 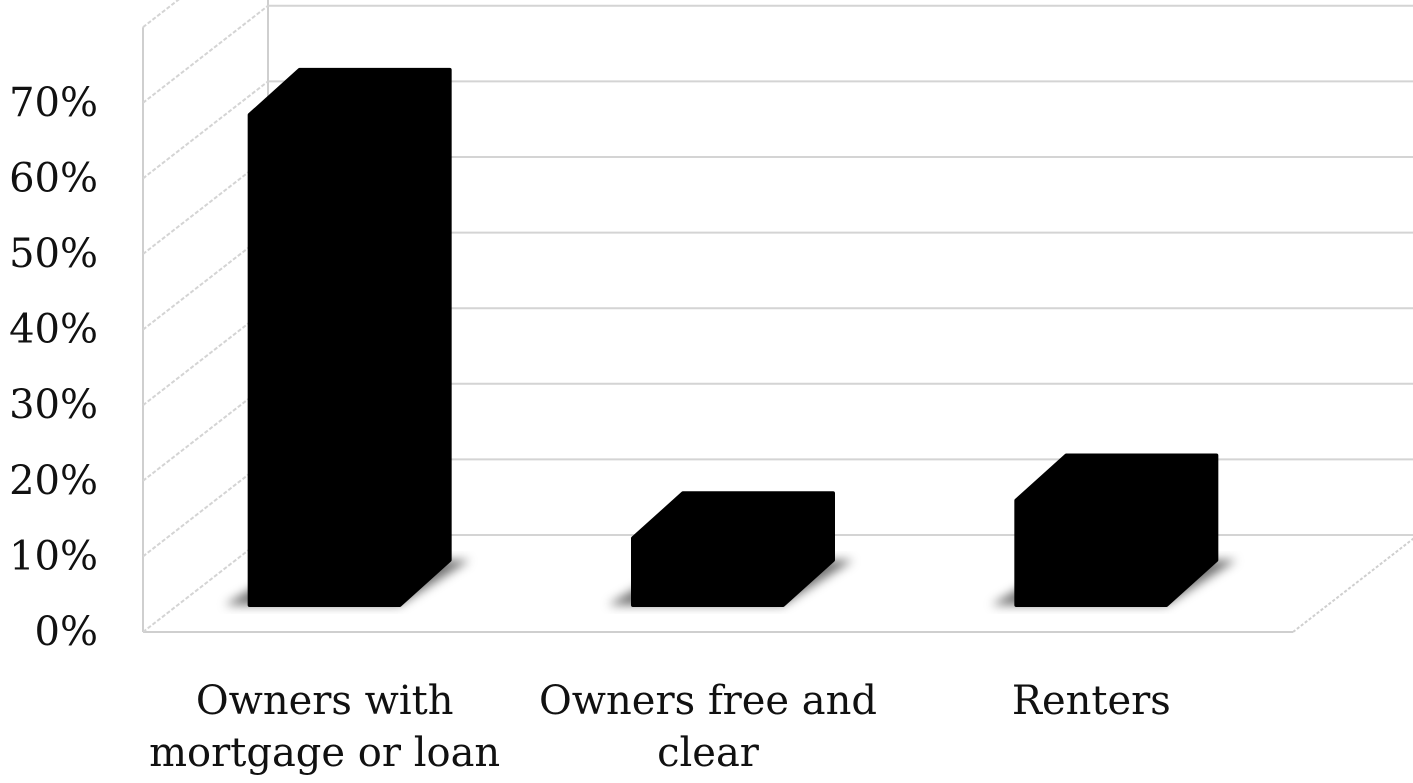 What do you see at coordinates (53, 556) in the screenshot?
I see `y-tick-label: 10%` at bounding box center [53, 556].